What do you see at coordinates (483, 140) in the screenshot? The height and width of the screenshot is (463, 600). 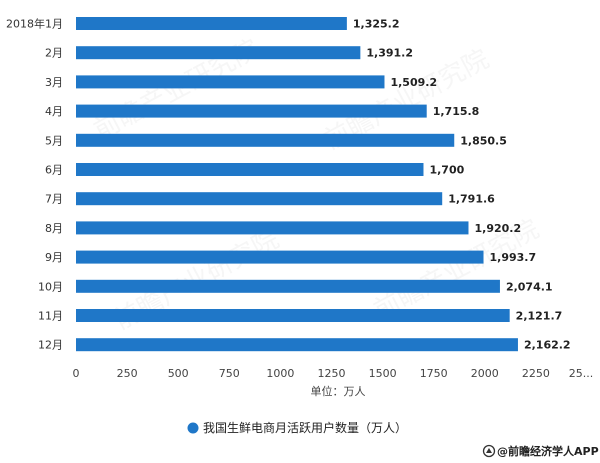 I see `value-label: 1,850.5` at bounding box center [483, 140].